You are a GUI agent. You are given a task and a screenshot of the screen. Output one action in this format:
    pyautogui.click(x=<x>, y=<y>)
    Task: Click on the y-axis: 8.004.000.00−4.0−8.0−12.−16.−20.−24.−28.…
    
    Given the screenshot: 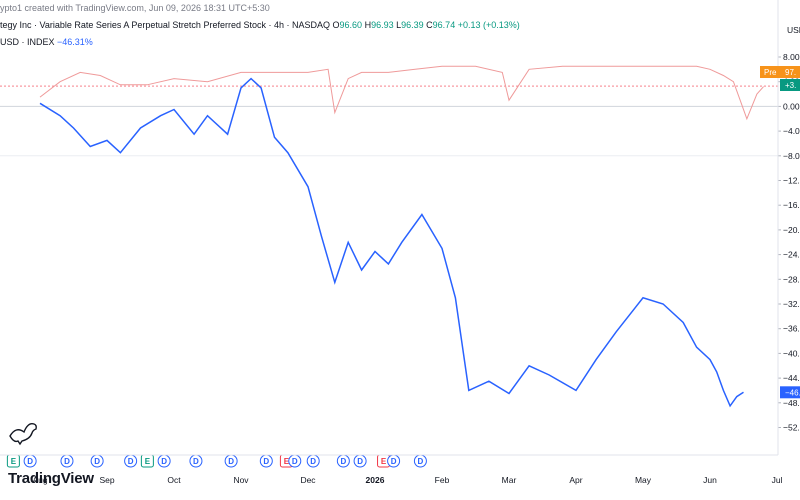 What is the action you would take?
    pyautogui.click(x=789, y=242)
    